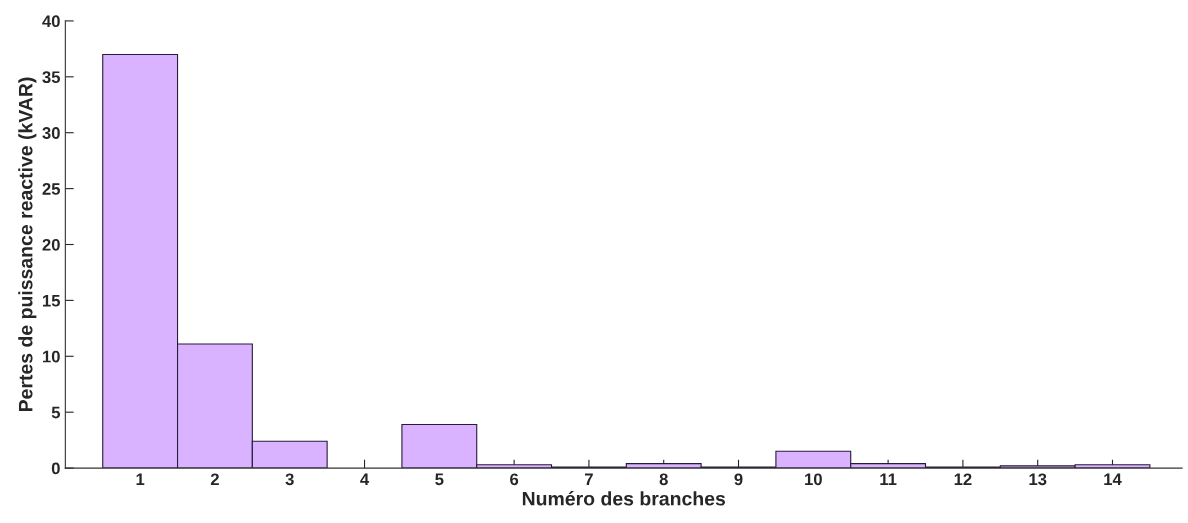 This screenshot has width=1188, height=523. I want to click on y-tick-label: 30, so click(51, 133).